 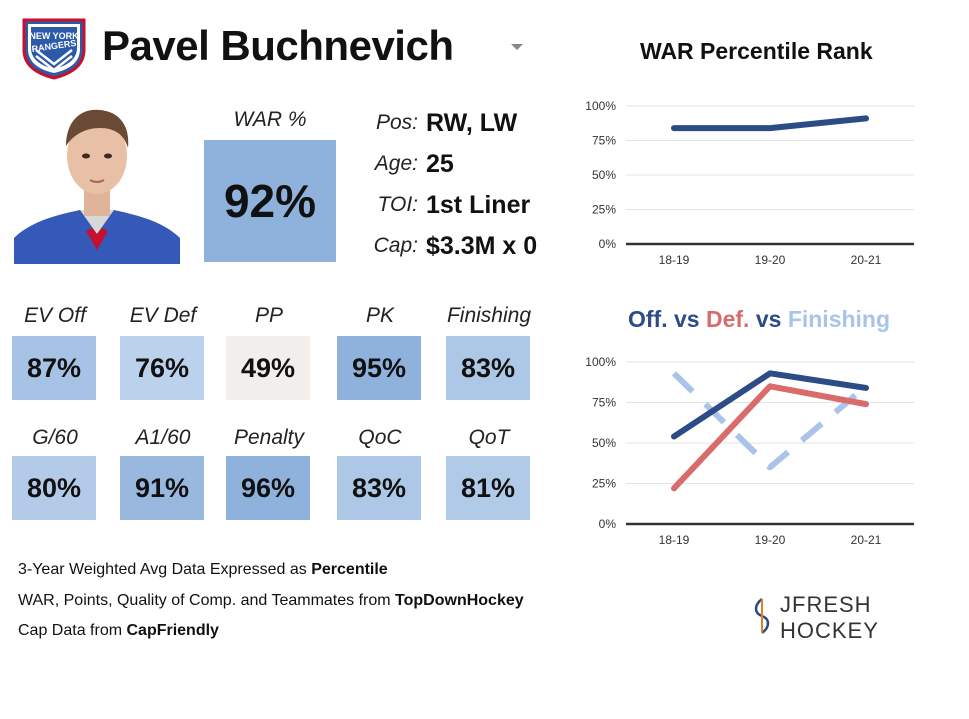 I want to click on note-text: 3-Year Weighted Avg Data Expressed as, so click(x=165, y=569).